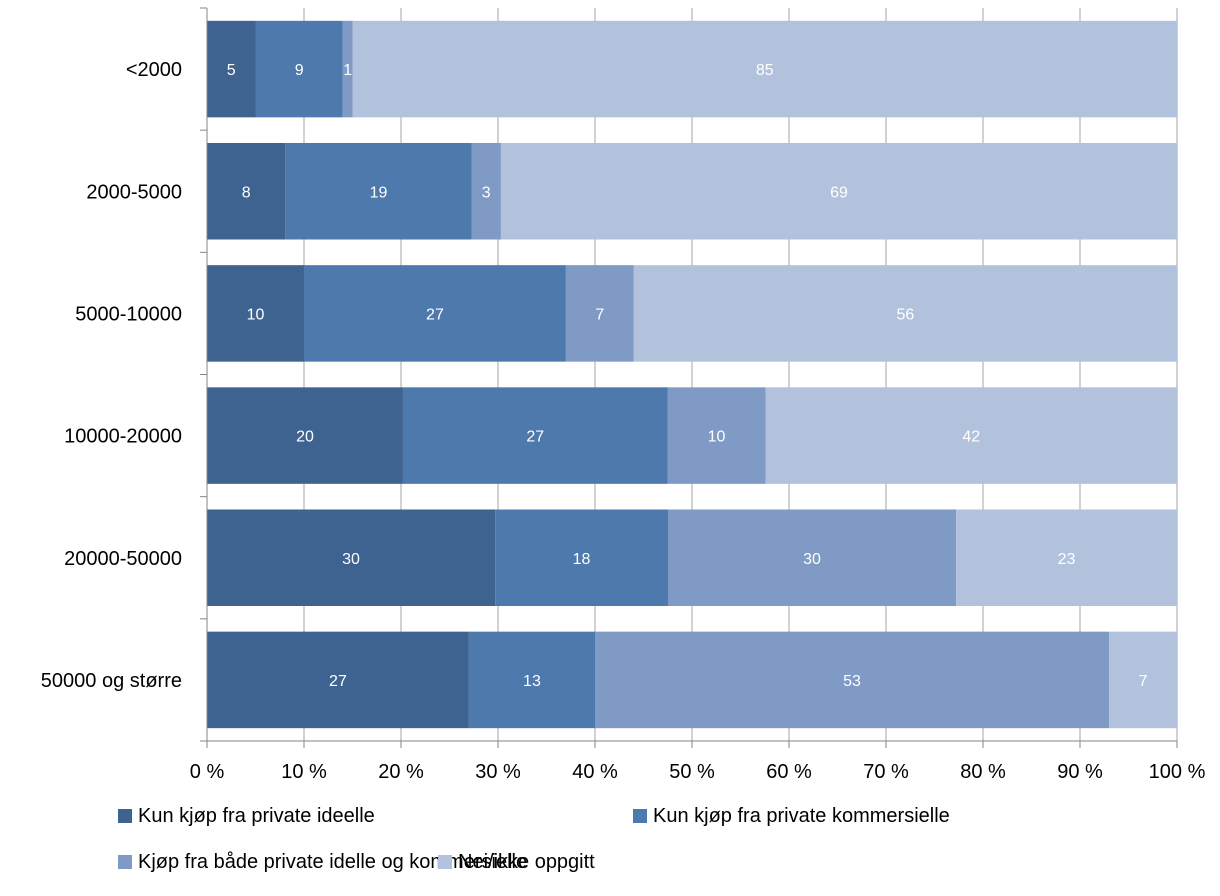  Describe the element at coordinates (123, 437) in the screenshot. I see `category-label: 10000-20000` at that location.